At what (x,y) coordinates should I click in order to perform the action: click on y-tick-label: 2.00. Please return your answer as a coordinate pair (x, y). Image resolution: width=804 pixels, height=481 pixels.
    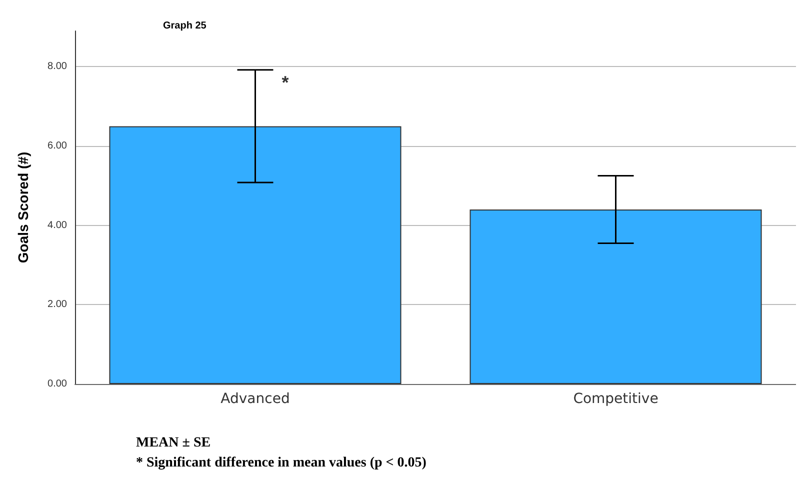
    Looking at the image, I should click on (58, 304).